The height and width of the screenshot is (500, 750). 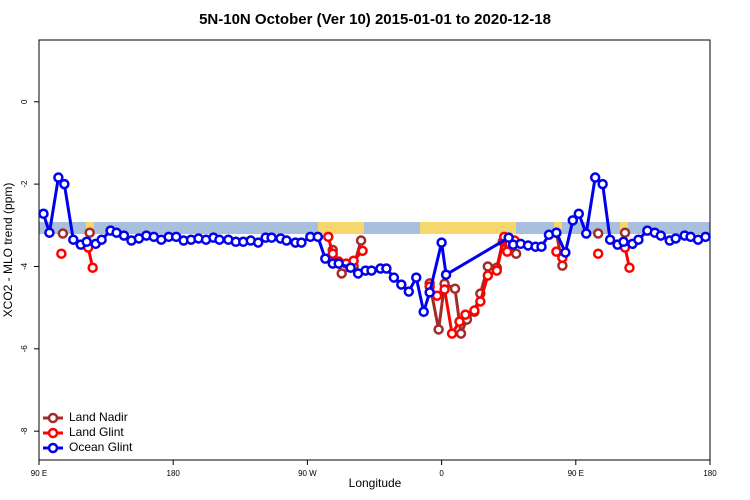 What do you see at coordinates (307, 473) in the screenshot?
I see `x-tick-label: 90 W` at bounding box center [307, 473].